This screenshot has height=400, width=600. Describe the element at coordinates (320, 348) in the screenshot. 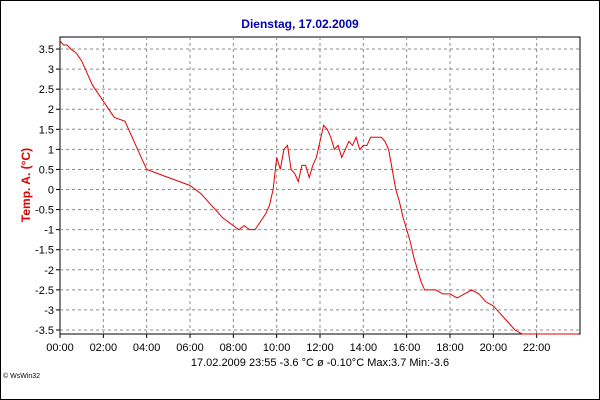

I see `x-tick-label: 12:00` at that location.